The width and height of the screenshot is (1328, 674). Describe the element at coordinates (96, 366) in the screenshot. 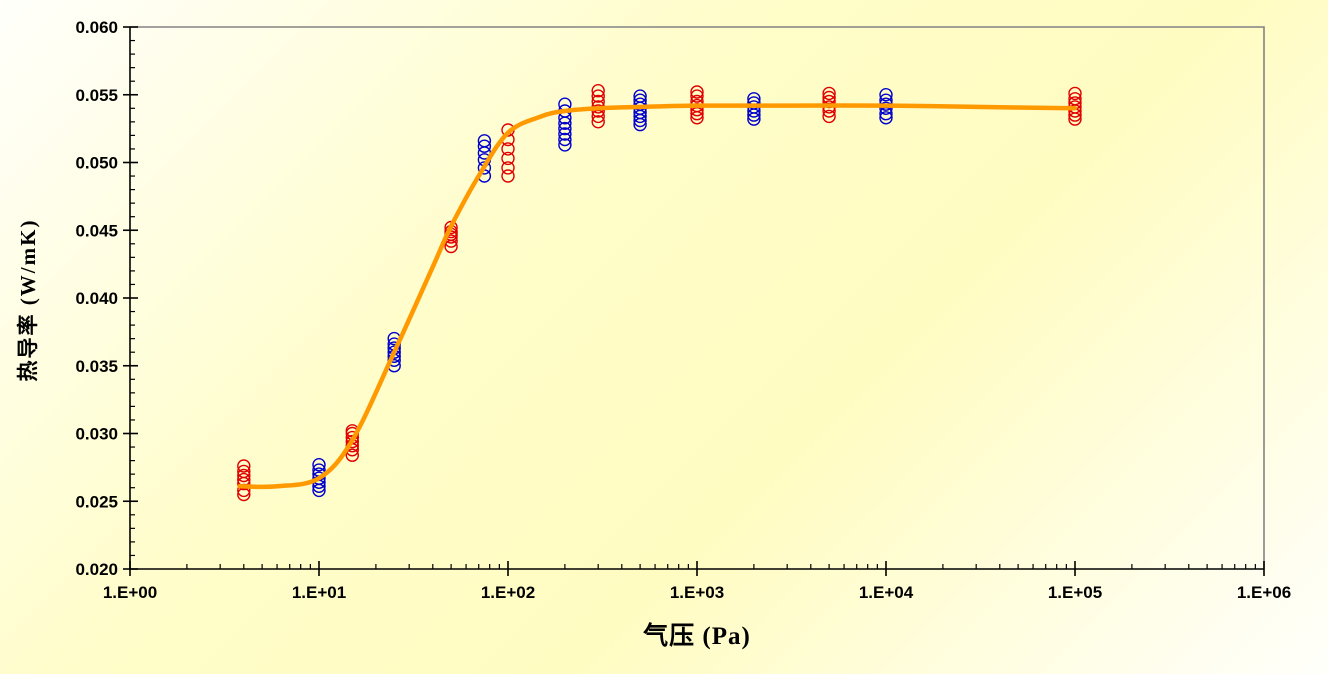

I see `y-tick-label: 0.035` at that location.